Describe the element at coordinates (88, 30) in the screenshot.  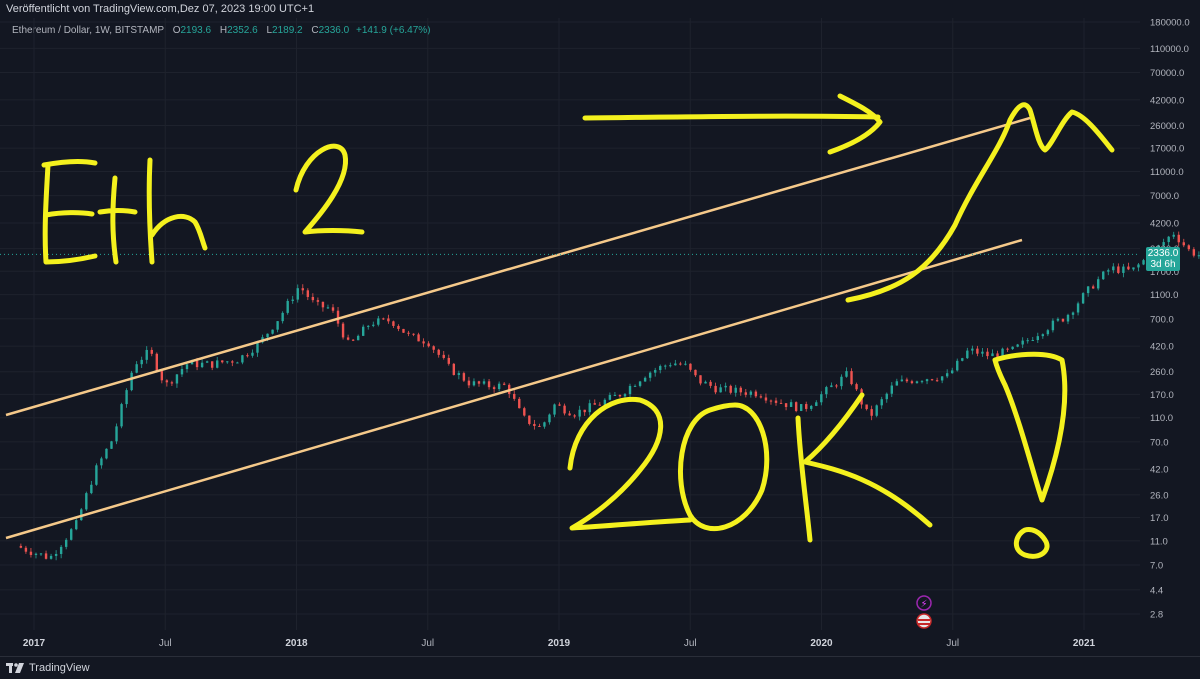
I see `symbol-title: Ethereum / Dollar, 1W, BITSTAMP` at that location.